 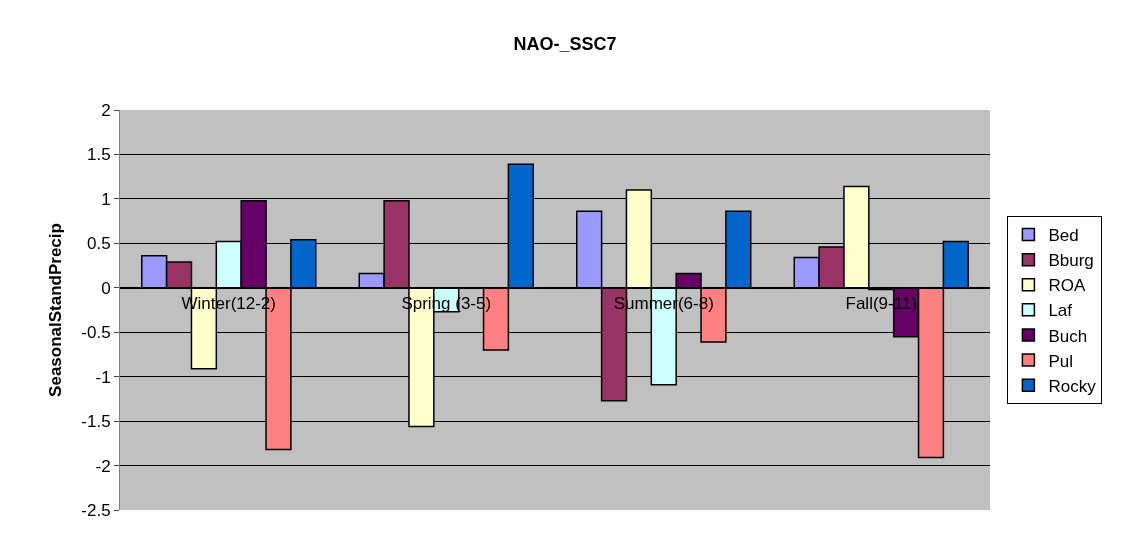 What do you see at coordinates (1072, 386) in the screenshot?
I see `legend-label: Rocky` at bounding box center [1072, 386].